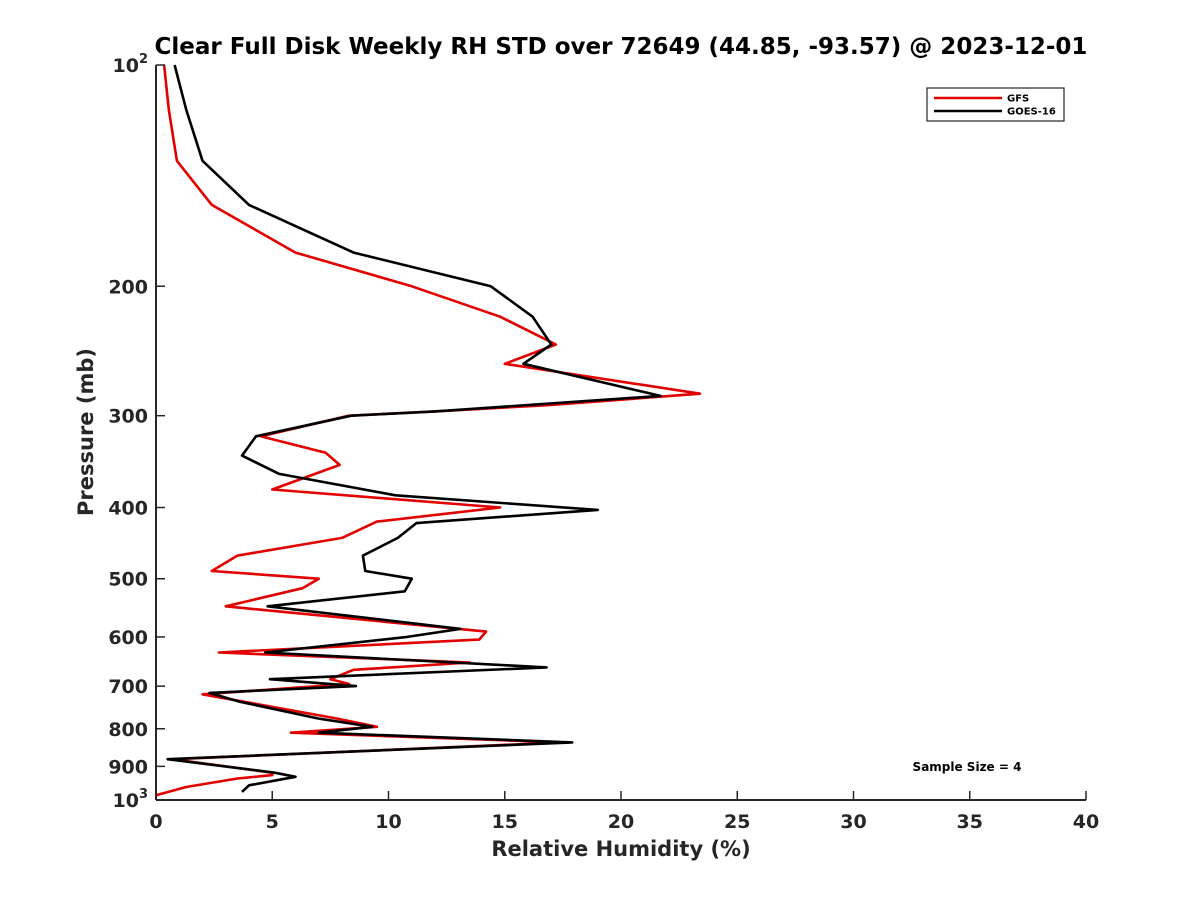 The height and width of the screenshot is (900, 1200). Describe the element at coordinates (131, 799) in the screenshot. I see `y-tick-label: 10³` at that location.